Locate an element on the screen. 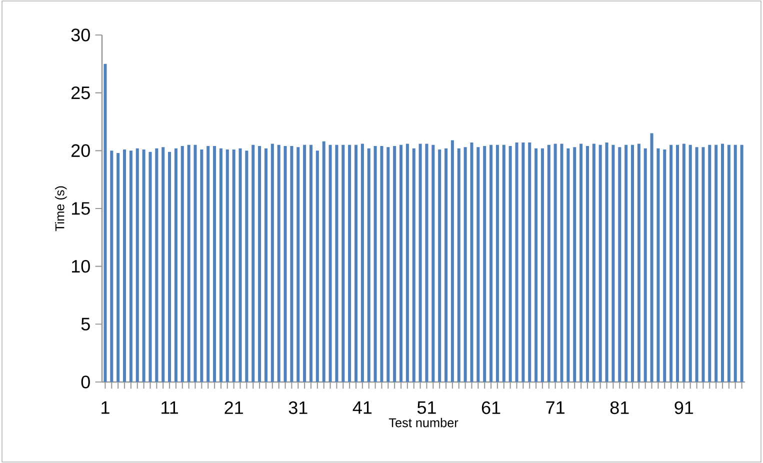  y-tick-label: 0 is located at coordinates (85, 382).